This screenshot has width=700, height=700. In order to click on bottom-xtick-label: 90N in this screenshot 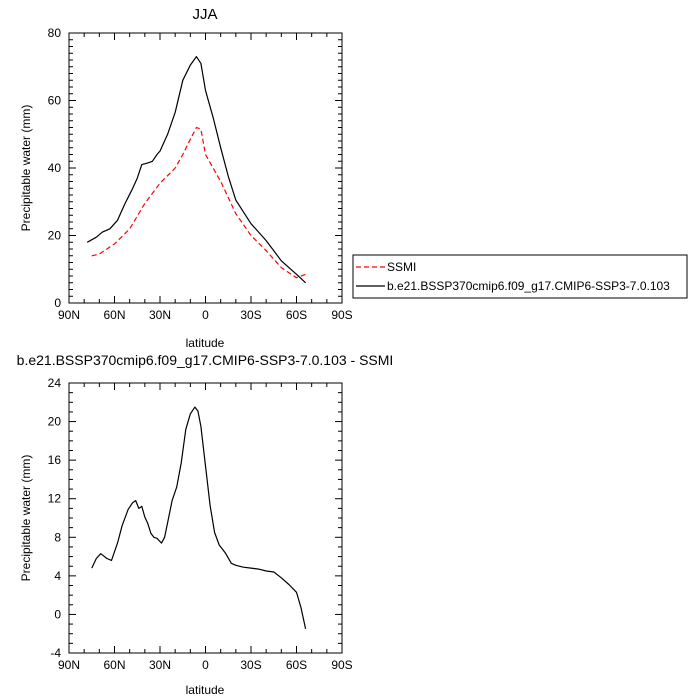, I will do `click(69, 665)`.